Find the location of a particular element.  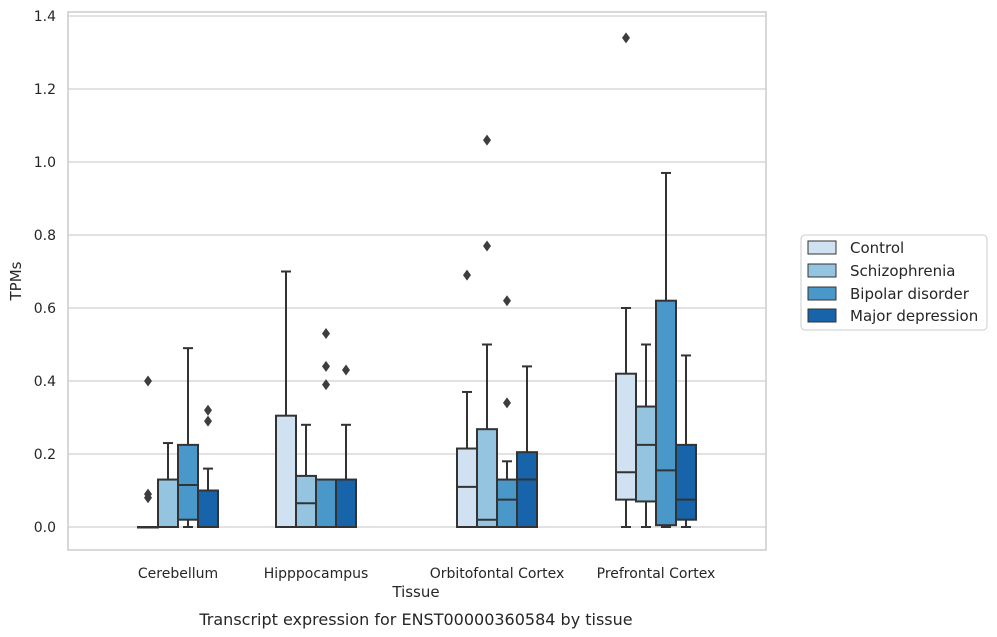

legend-swatch-control is located at coordinates (822, 247).